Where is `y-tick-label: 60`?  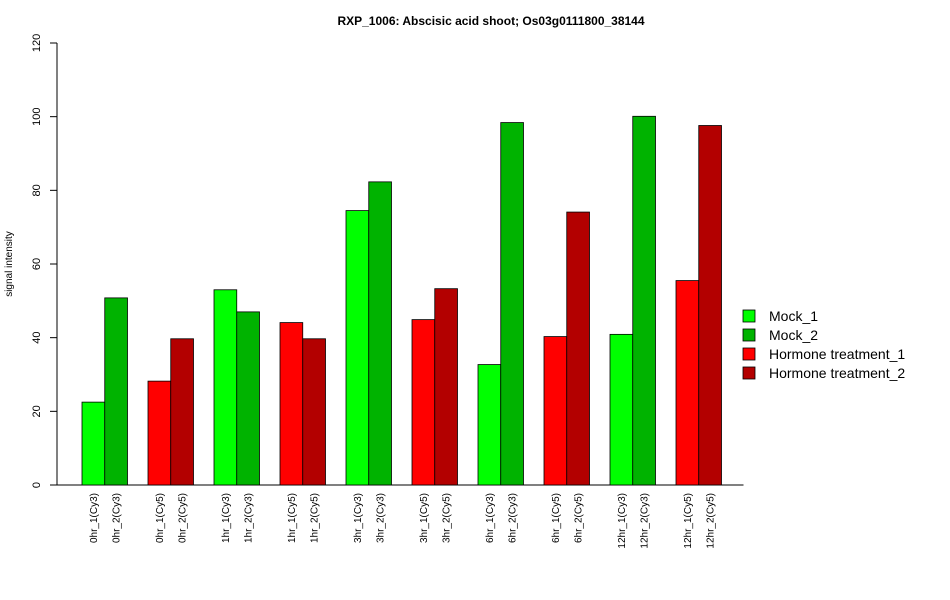 y-tick-label: 60 is located at coordinates (37, 264).